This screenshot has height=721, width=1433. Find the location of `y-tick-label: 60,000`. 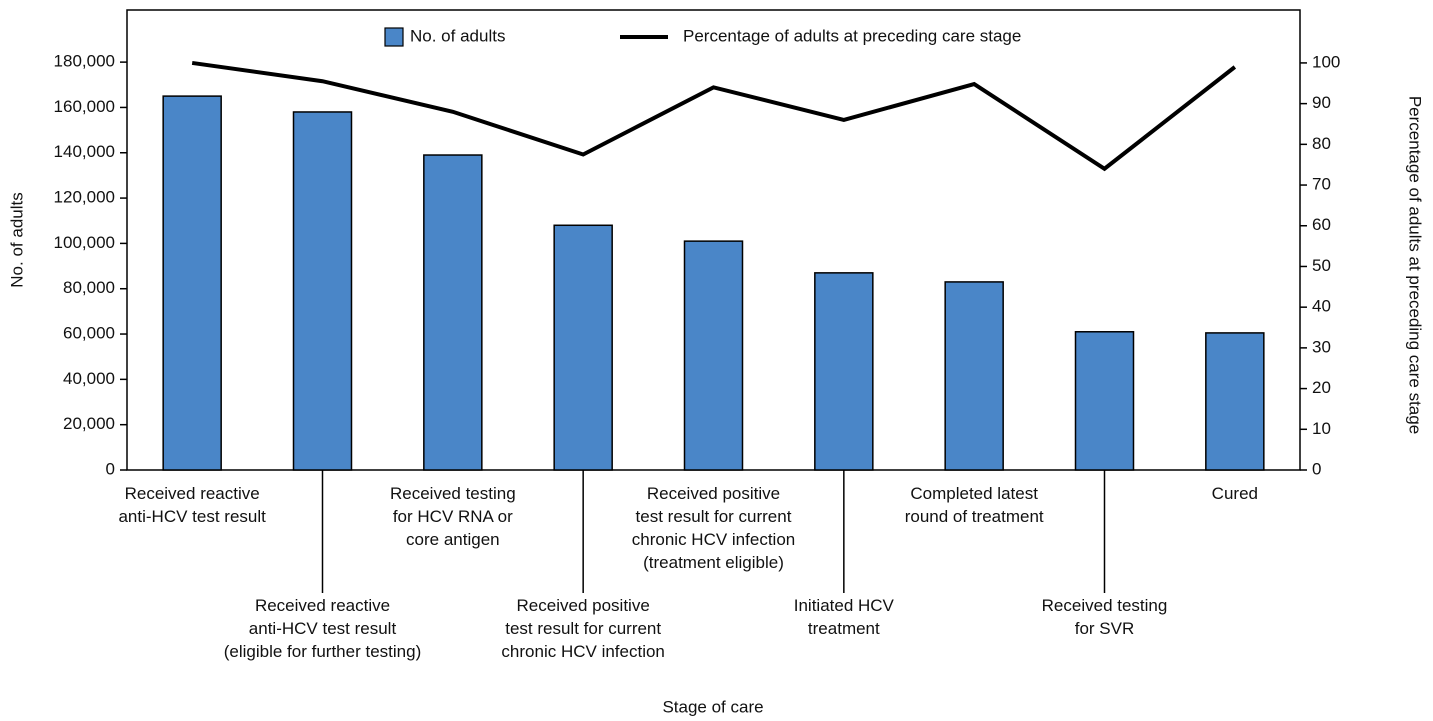

y-tick-label: 60,000 is located at coordinates (89, 333).